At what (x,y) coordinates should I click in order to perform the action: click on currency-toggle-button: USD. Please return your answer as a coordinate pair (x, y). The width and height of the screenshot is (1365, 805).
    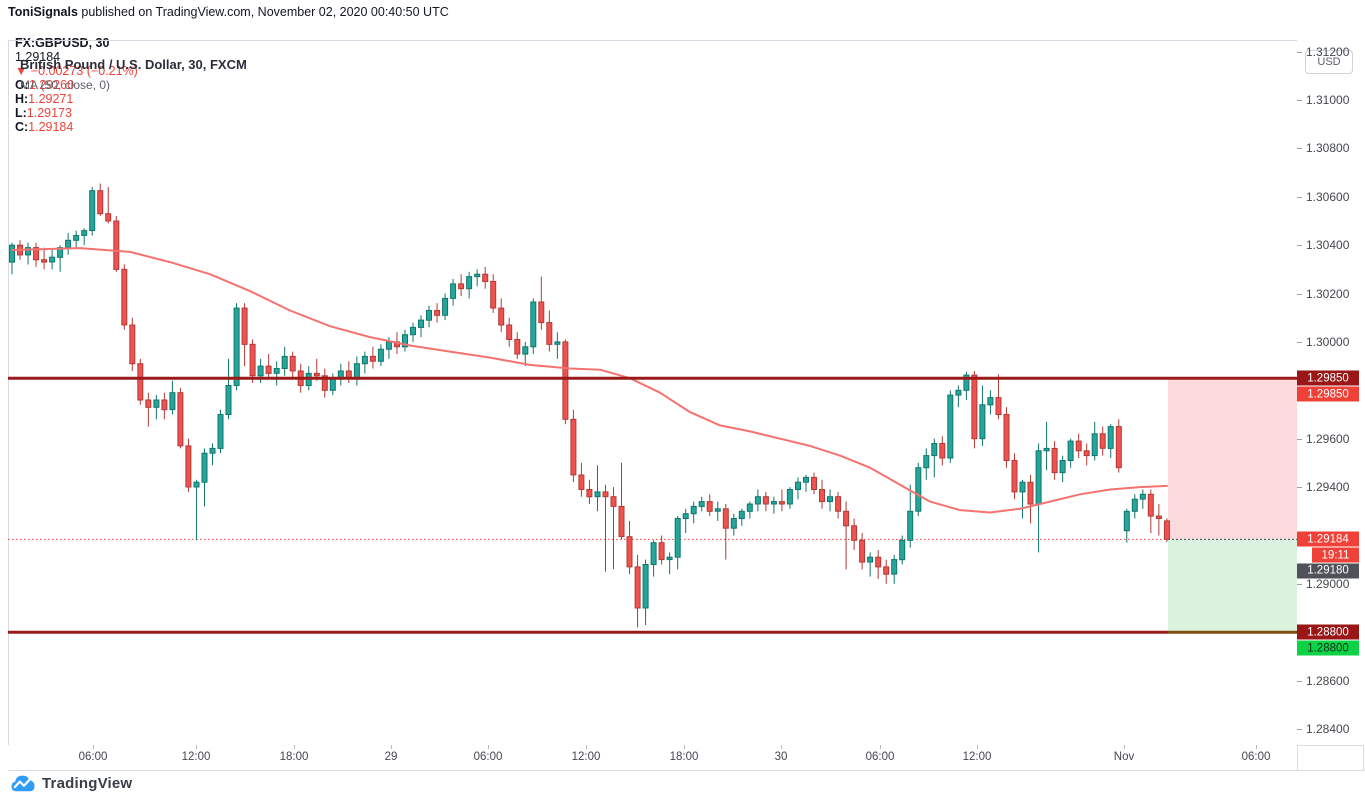
    Looking at the image, I should click on (1329, 62).